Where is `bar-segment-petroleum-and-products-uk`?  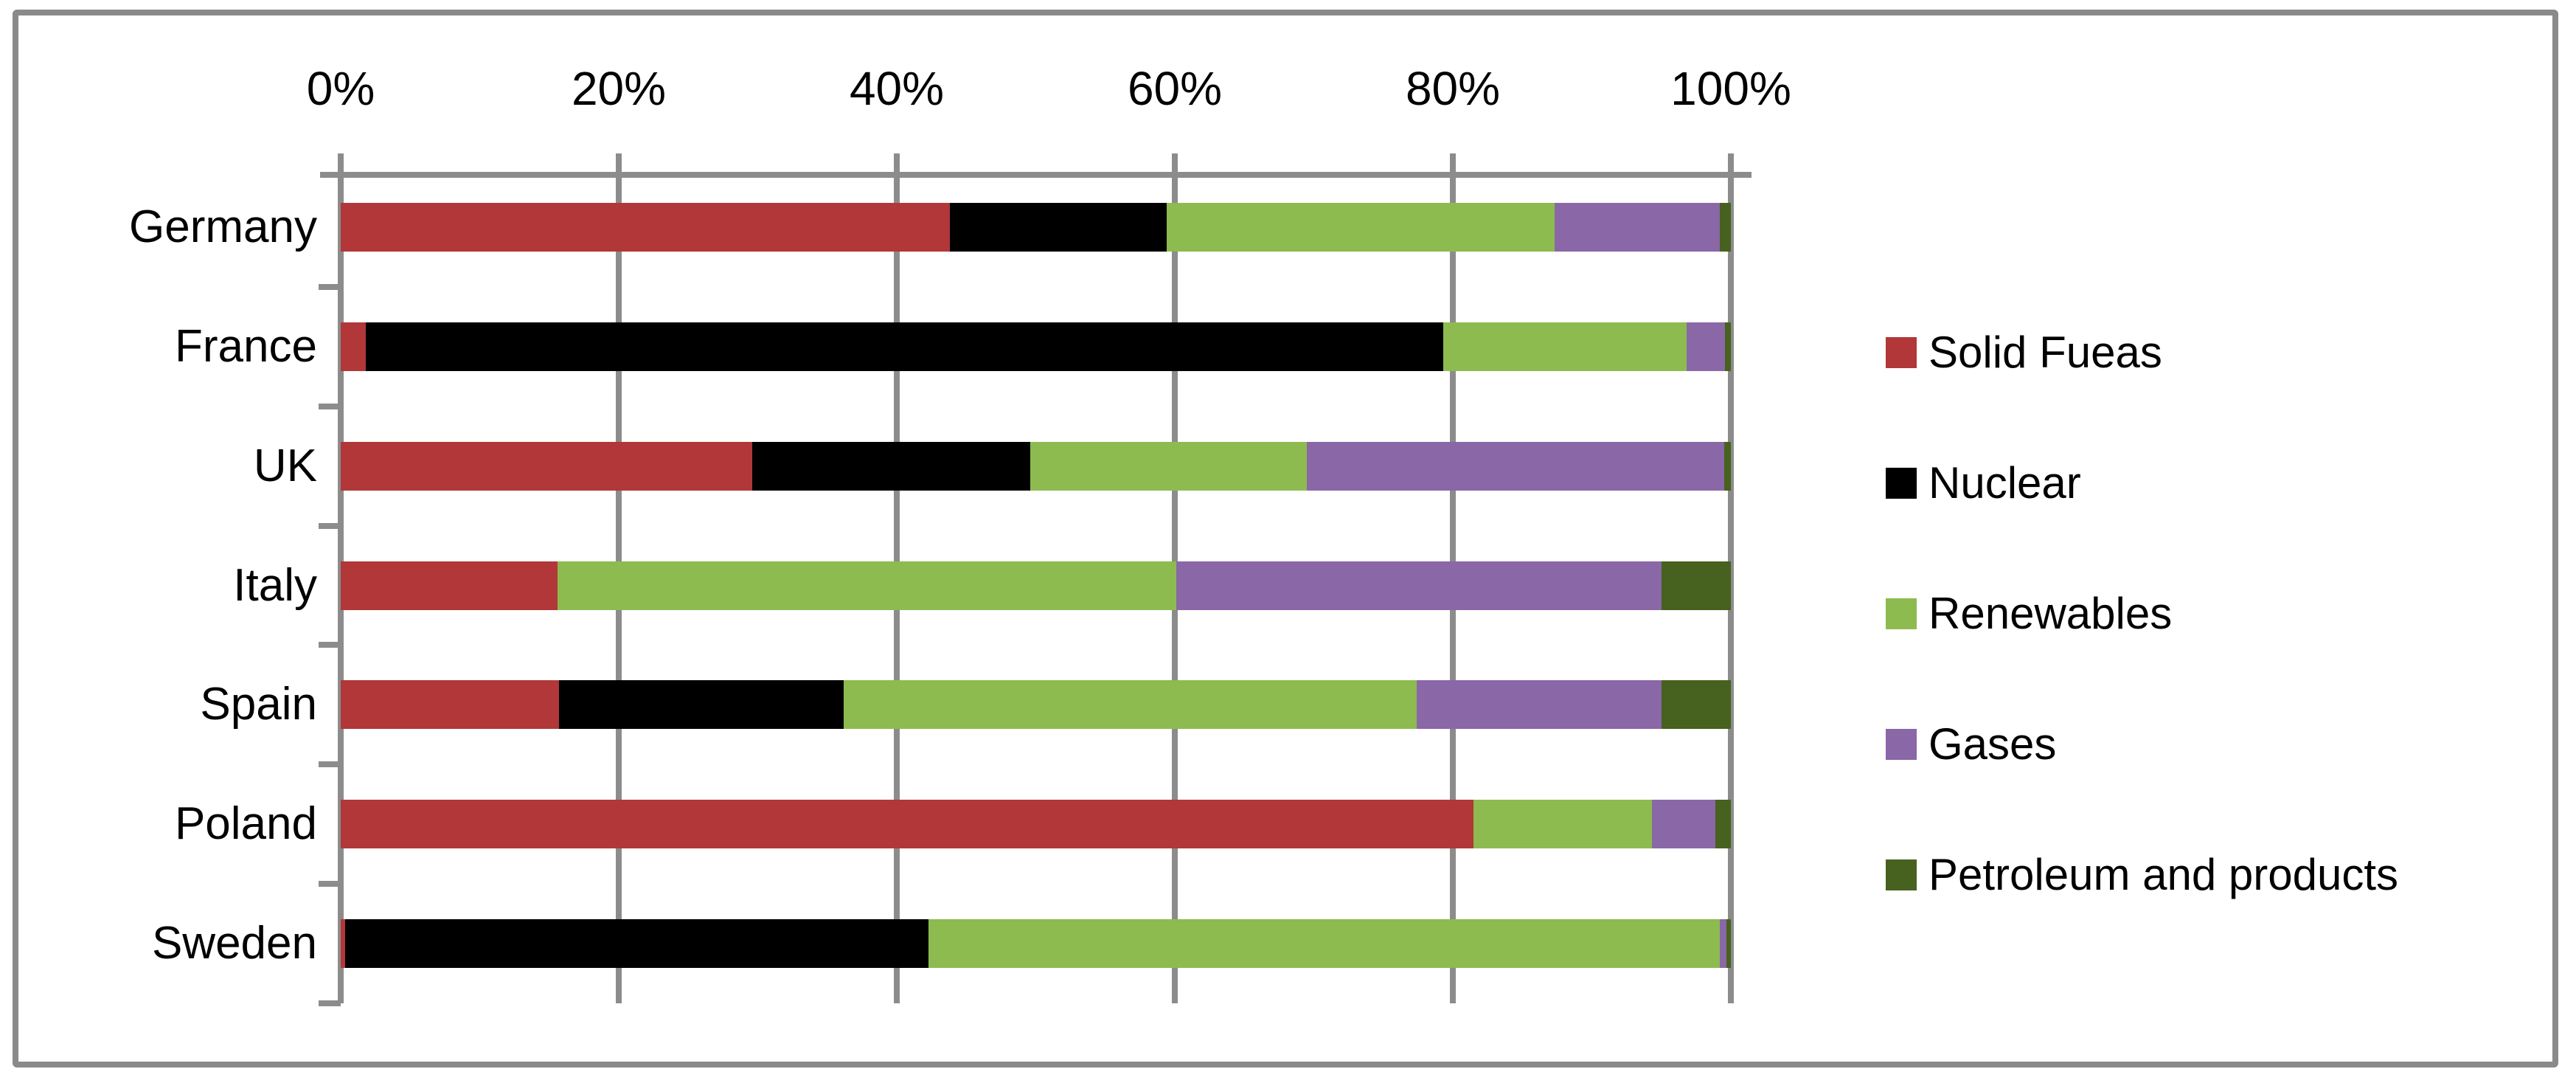 bar-segment-petroleum-and-products-uk is located at coordinates (1727, 466).